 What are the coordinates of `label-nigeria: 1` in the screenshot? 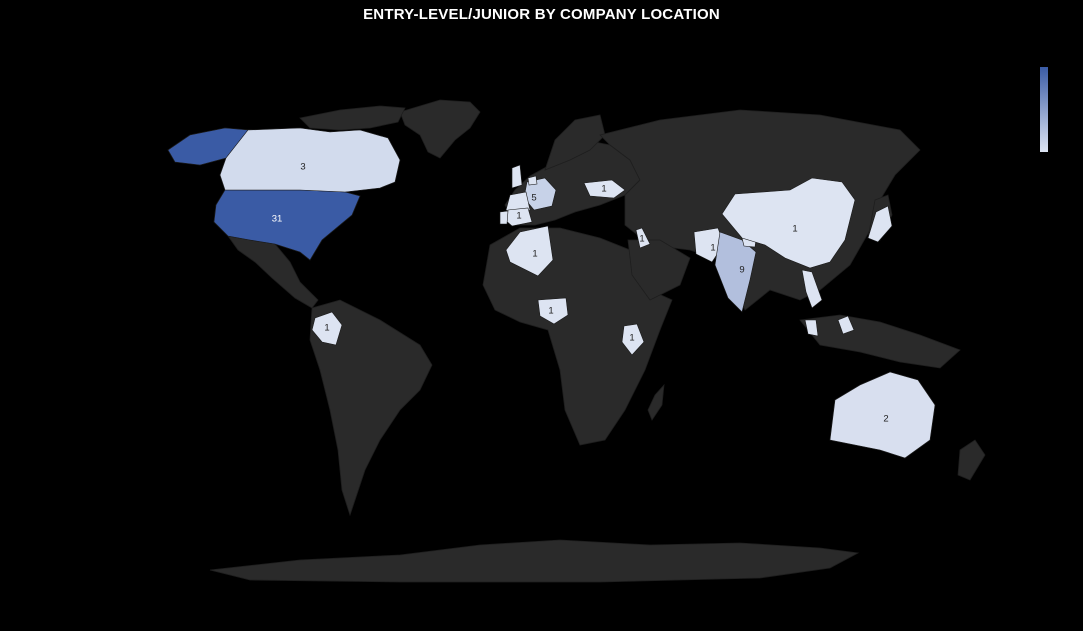 It's located at (550, 311).